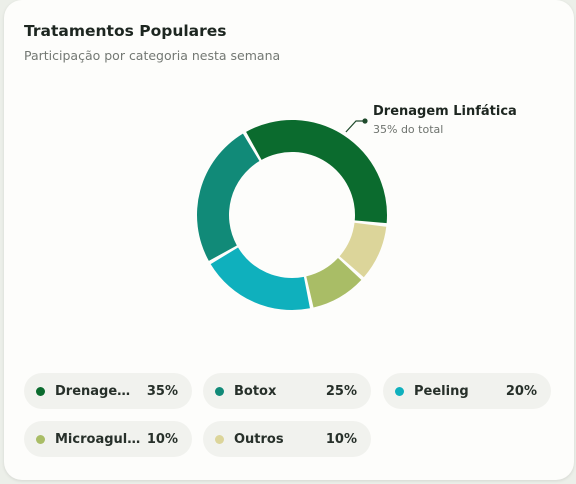  What do you see at coordinates (521, 391) in the screenshot?
I see `legend-value: 20%` at bounding box center [521, 391].